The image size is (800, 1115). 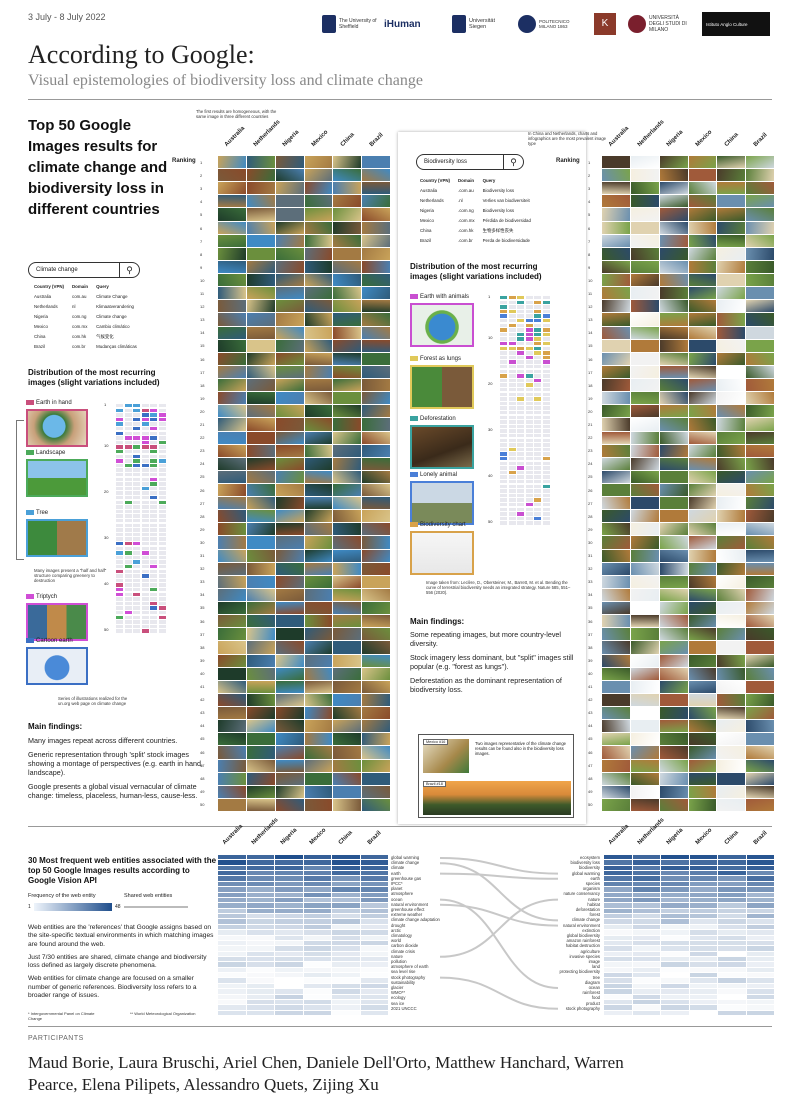 I want to click on rank-number: 25, so click(x=202, y=477).